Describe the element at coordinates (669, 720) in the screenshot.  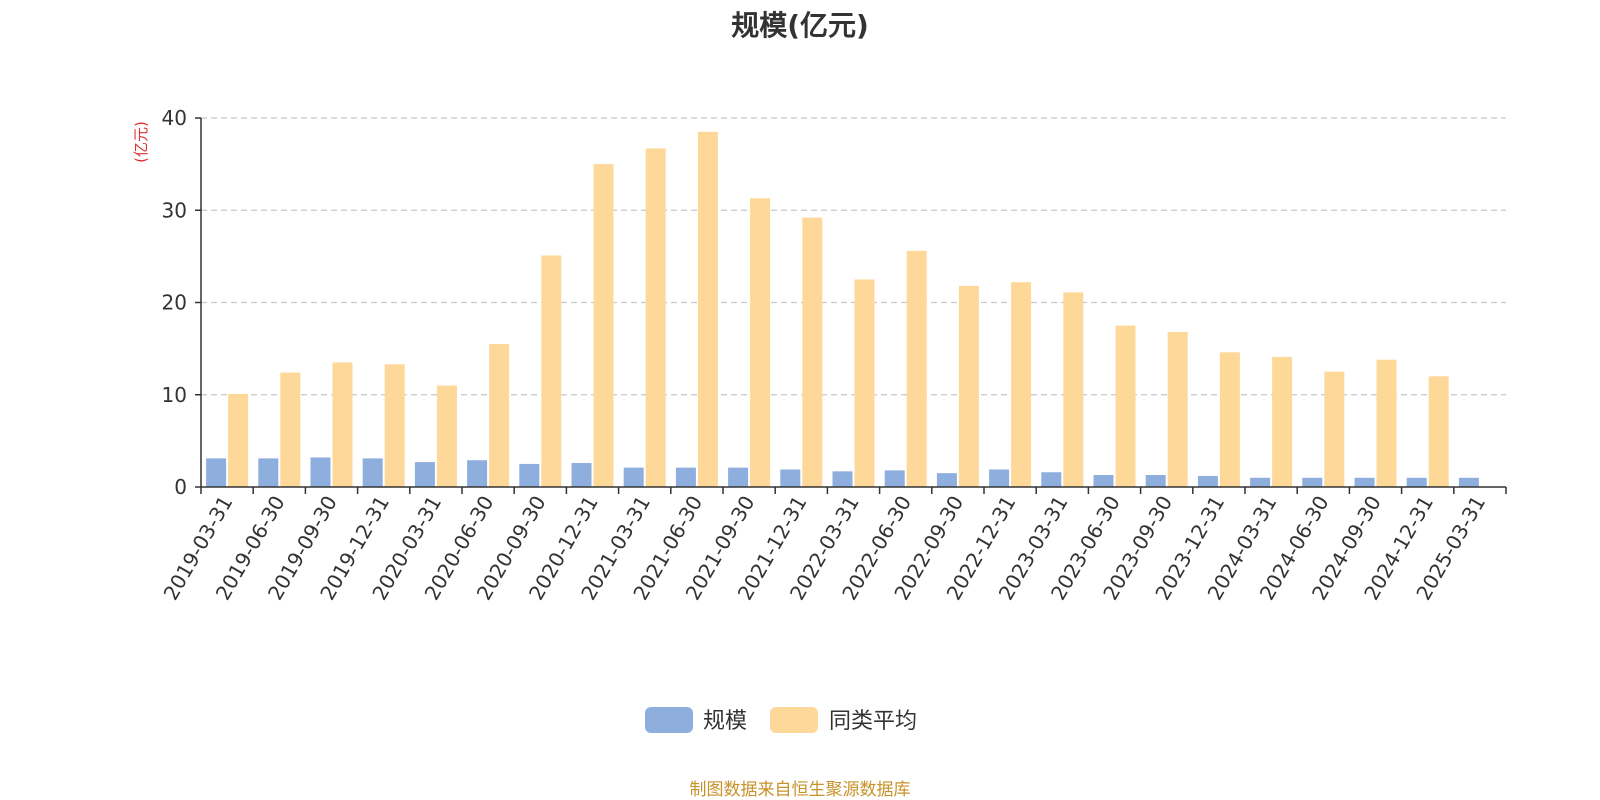
I see `legend-swatch-fund-size` at that location.